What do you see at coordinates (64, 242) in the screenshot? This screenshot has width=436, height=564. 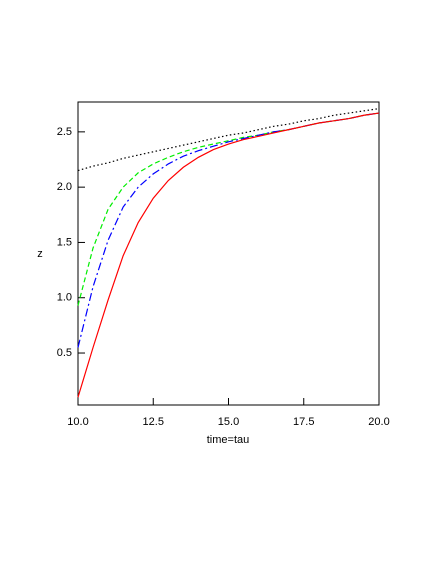 I see `y-tick-label: 1.5` at bounding box center [64, 242].